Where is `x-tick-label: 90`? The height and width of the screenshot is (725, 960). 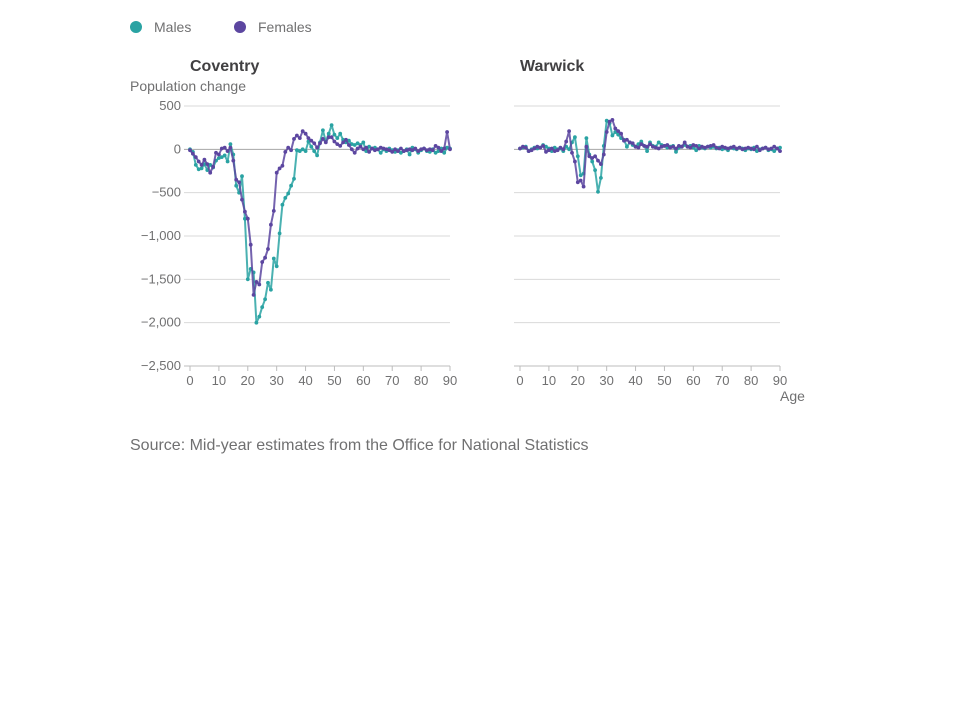
x-tick-label: 90 is located at coordinates (450, 380).